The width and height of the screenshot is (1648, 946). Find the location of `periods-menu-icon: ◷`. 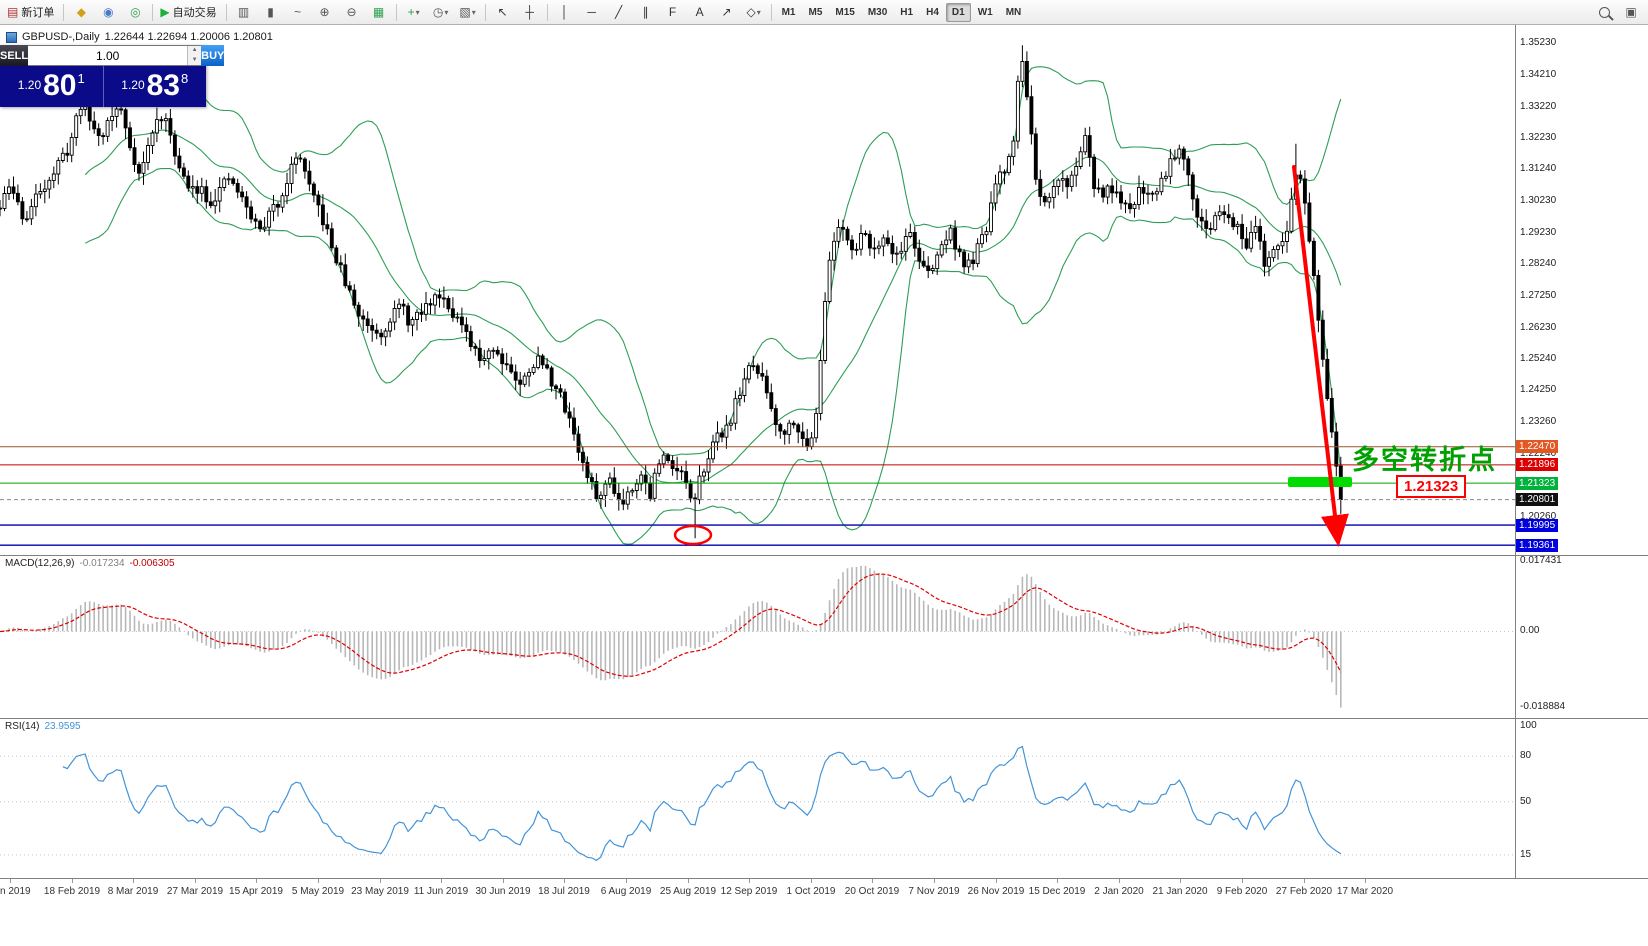

periods-menu-icon: ◷ is located at coordinates (438, 12).